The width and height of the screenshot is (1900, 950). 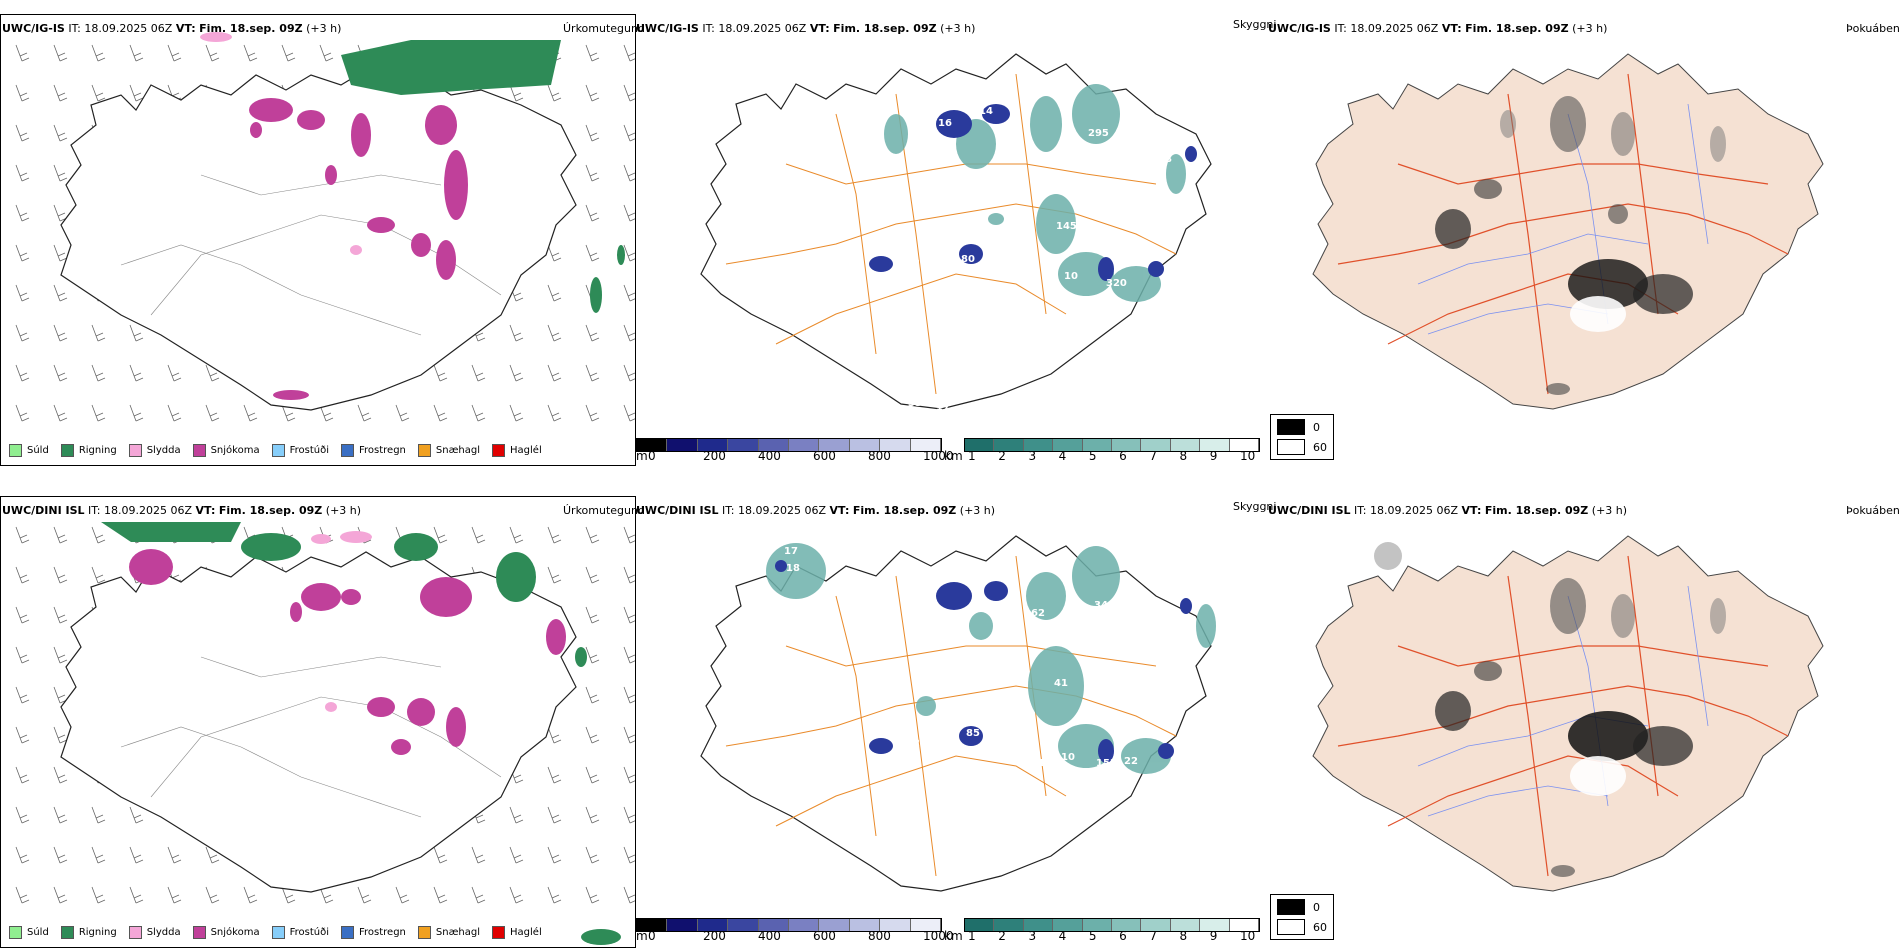 I want to click on precip-map-row2, so click(x=325, y=733).